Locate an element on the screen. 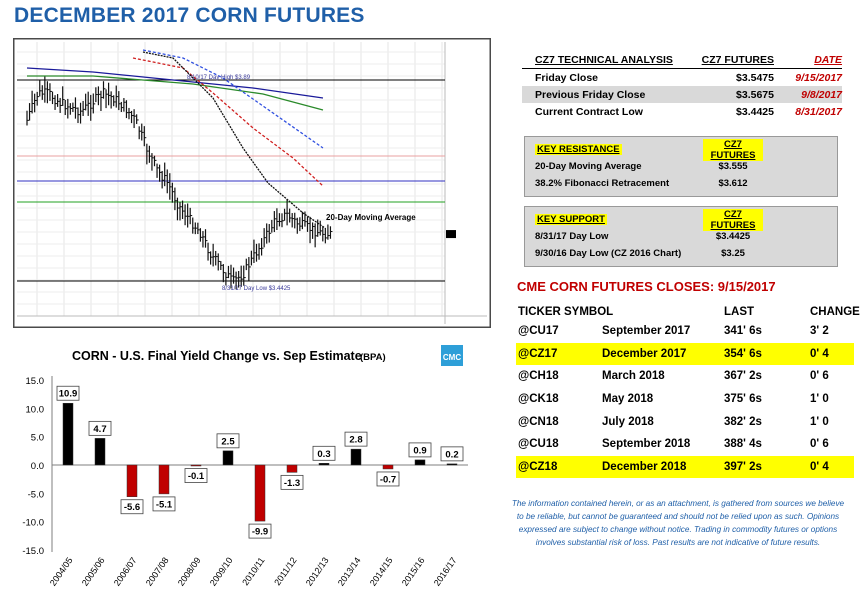  technical-value: $3.4425 is located at coordinates (755, 111).